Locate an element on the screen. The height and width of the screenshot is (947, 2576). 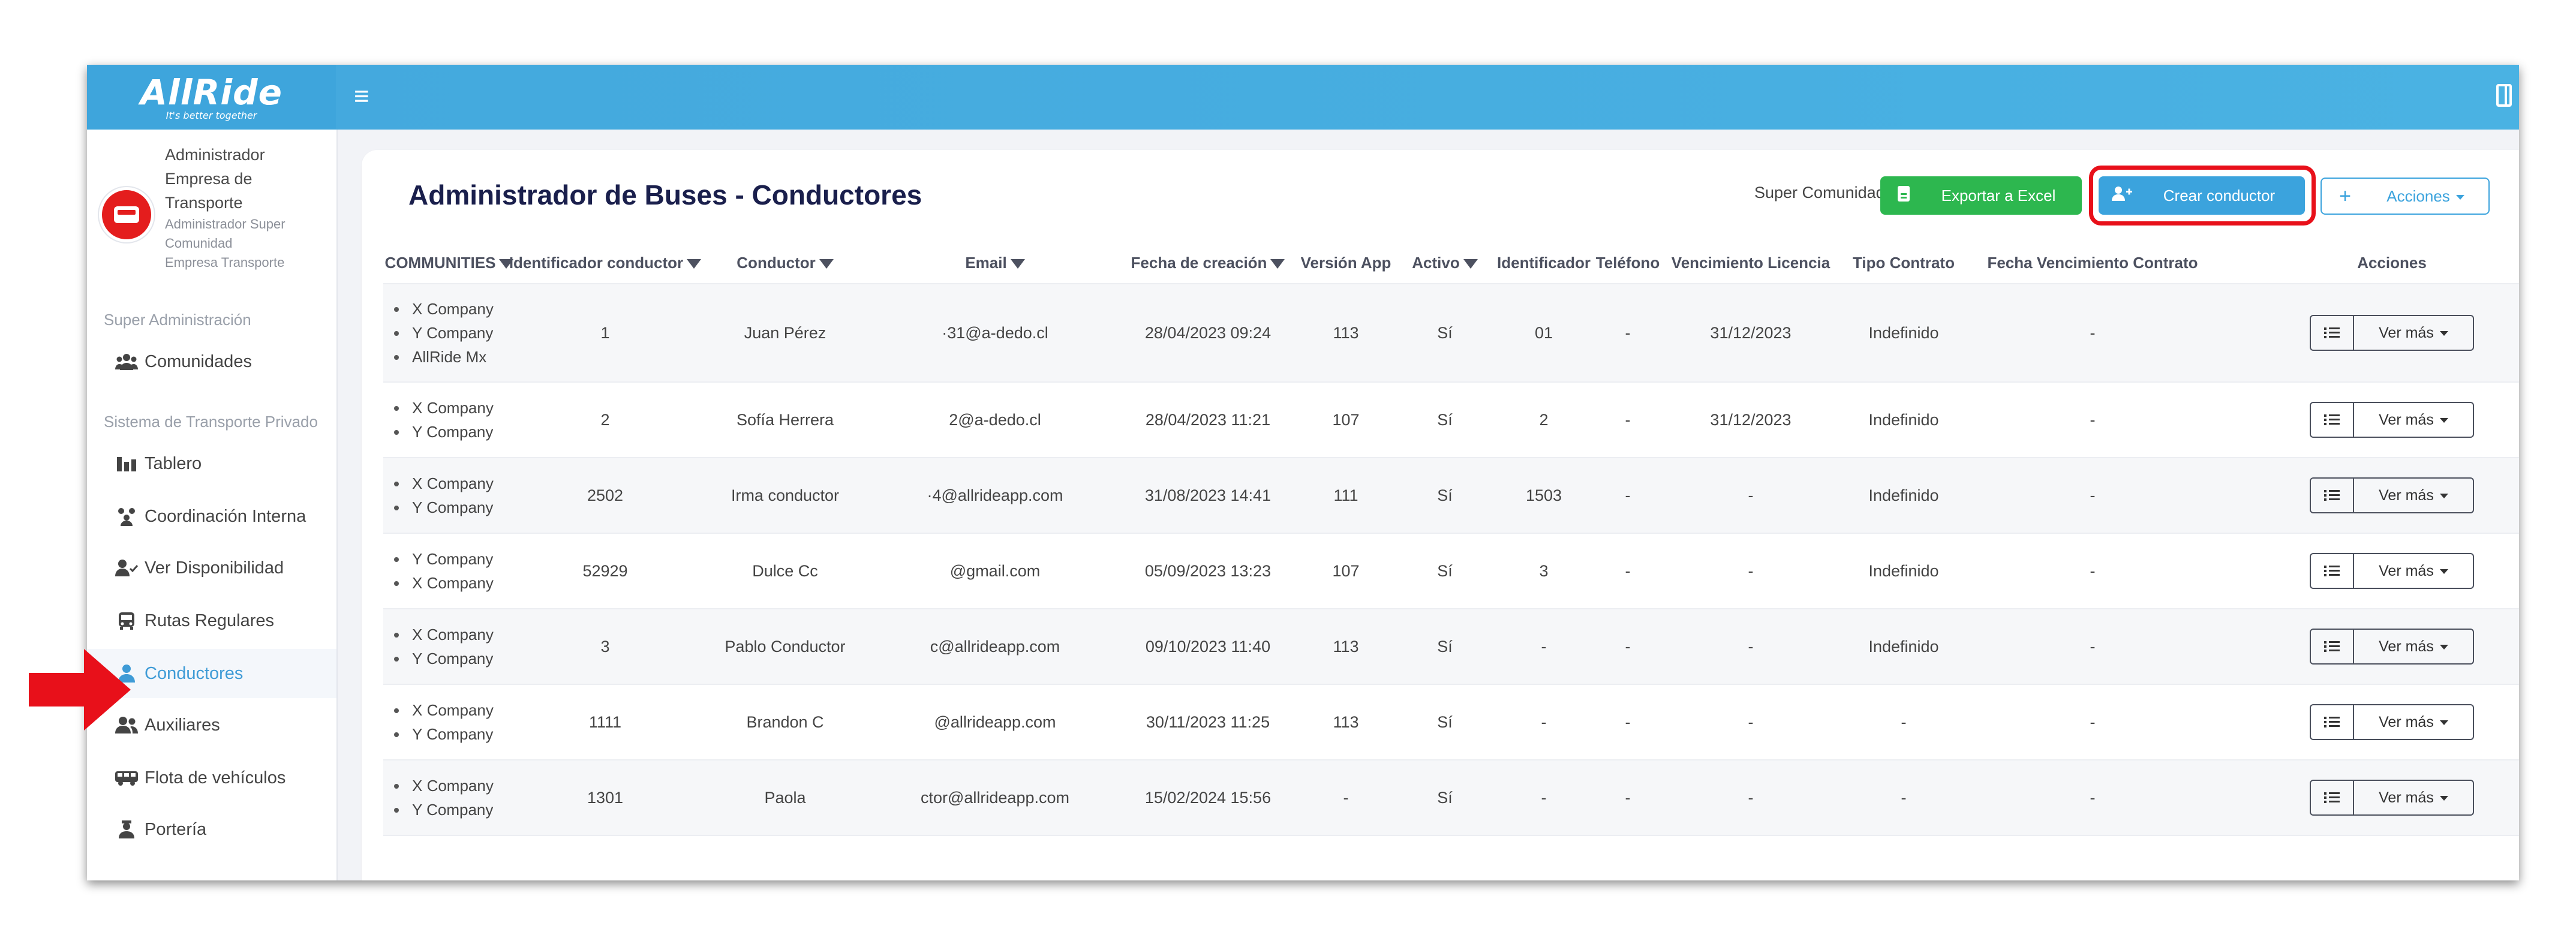
cell-fecha: 31/08/2023 14:41 is located at coordinates (1208, 495).